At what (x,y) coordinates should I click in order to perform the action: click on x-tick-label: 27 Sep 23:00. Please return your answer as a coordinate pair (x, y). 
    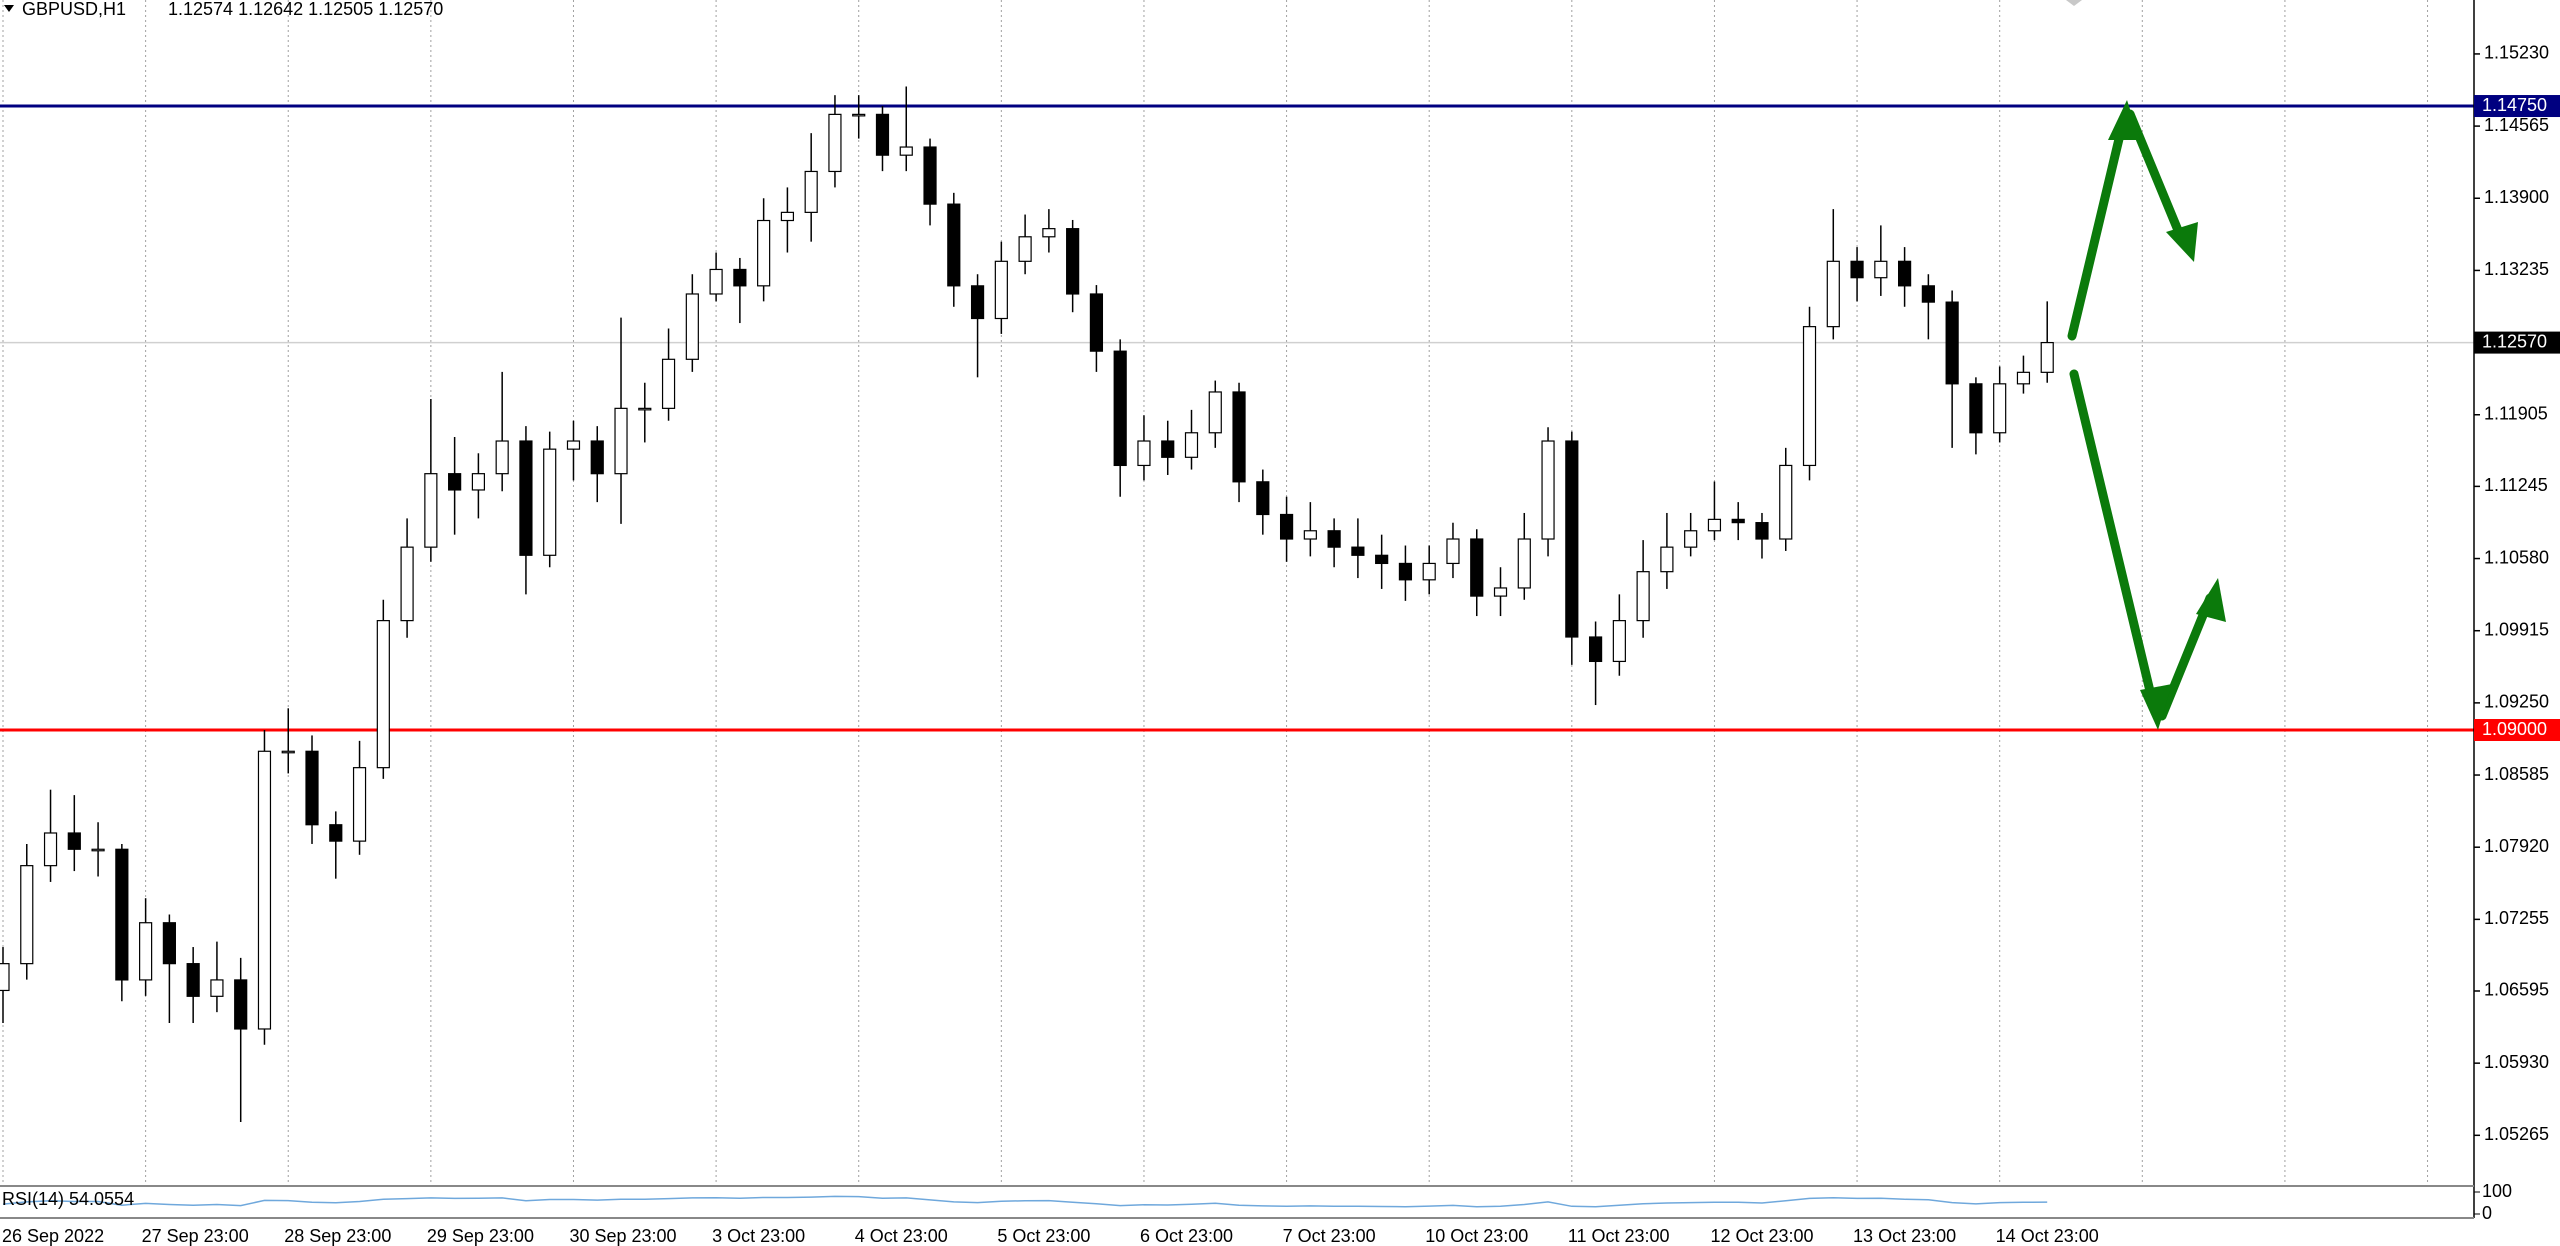
    Looking at the image, I should click on (195, 1236).